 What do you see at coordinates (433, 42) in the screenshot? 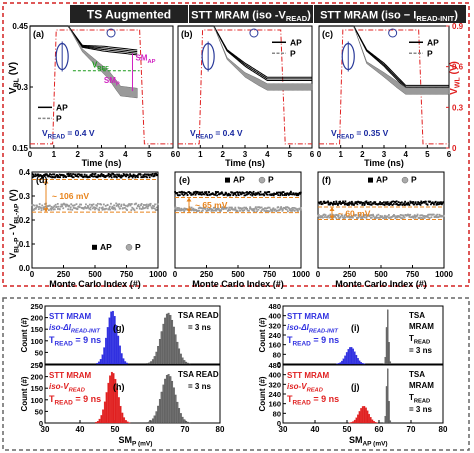
I see `legend-label-ap: AP` at bounding box center [433, 42].